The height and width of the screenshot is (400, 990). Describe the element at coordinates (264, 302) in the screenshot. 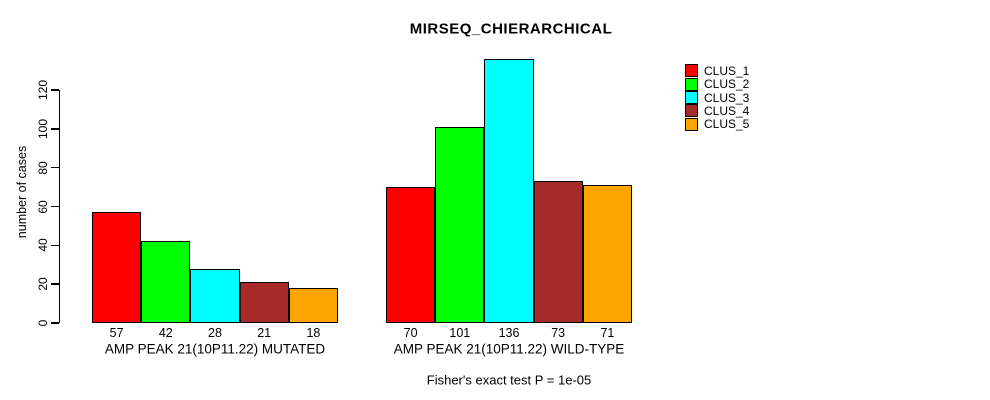

I see `bar-clus_4-group1` at that location.